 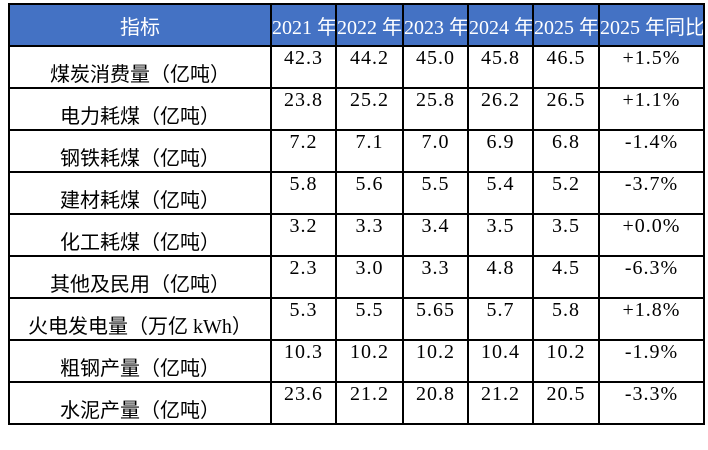 I want to click on table-row-thermal-power-generation: 火电发电量（万亿 kWh） 5.3 5.5 5.65 5.7 5.8 +1.8%, so click(x=356, y=319).